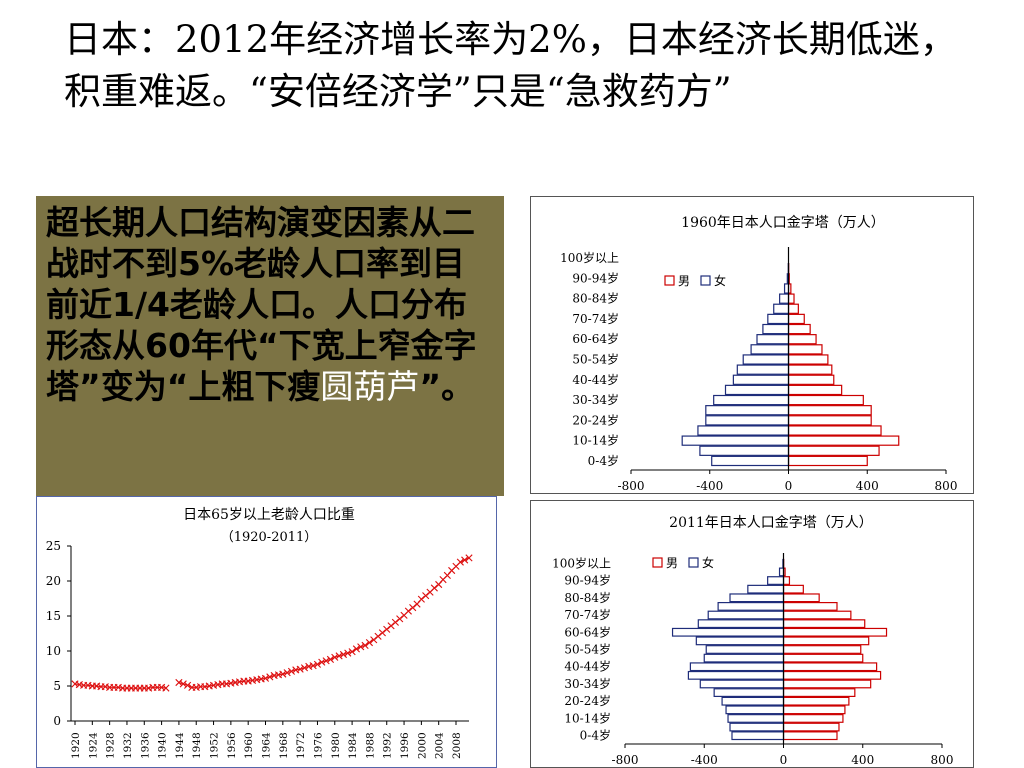  Describe the element at coordinates (370, 386) in the screenshot. I see `summary-highlight: 圆葫芦` at that location.